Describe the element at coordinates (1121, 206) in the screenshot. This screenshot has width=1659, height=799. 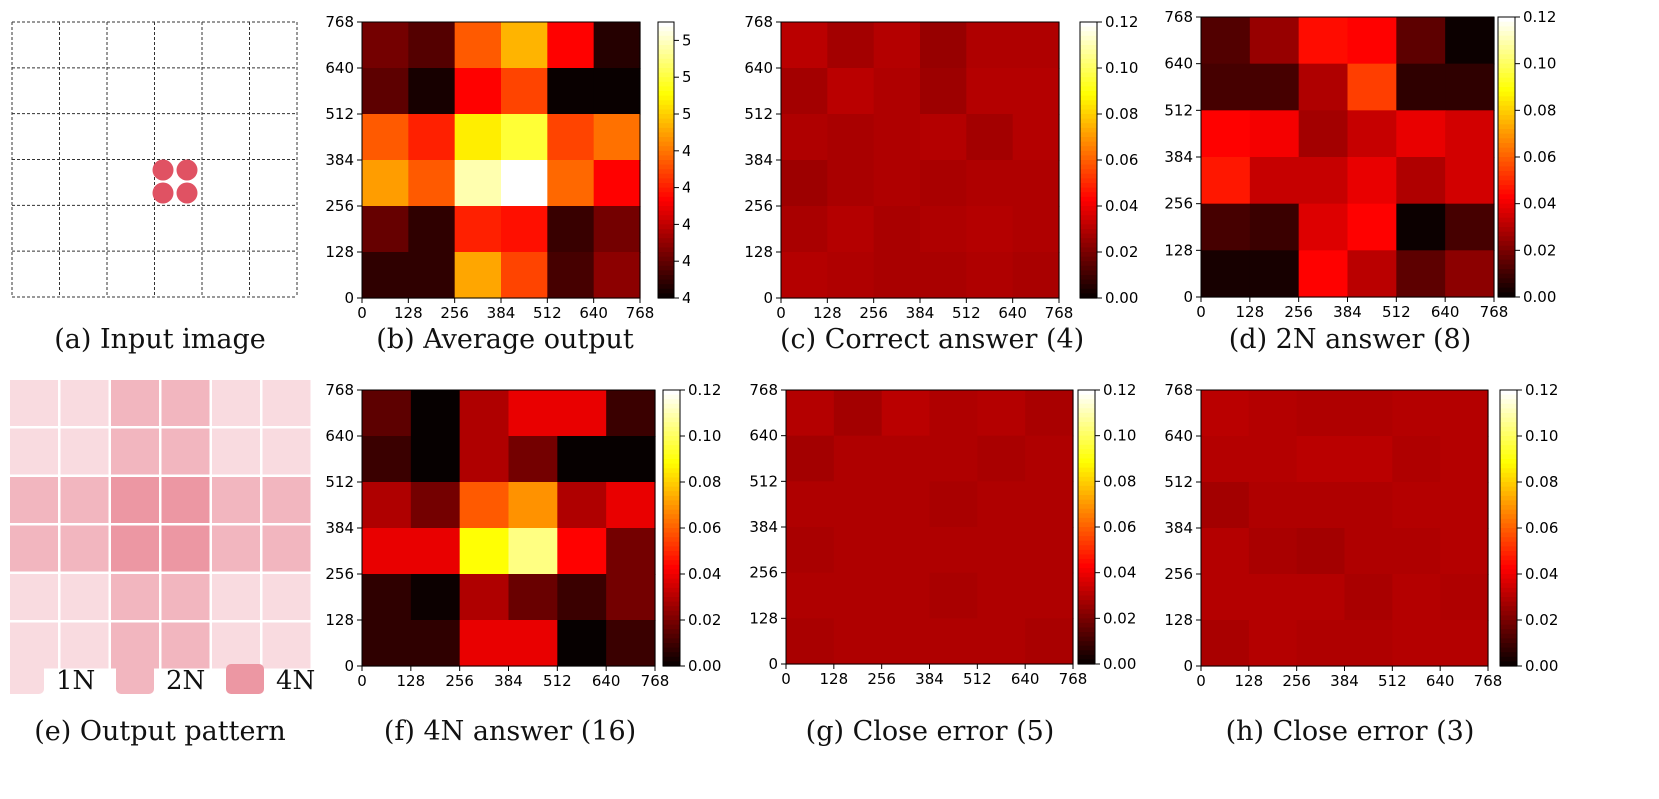
I see `colorbar-tick-label: 0.04` at that location.